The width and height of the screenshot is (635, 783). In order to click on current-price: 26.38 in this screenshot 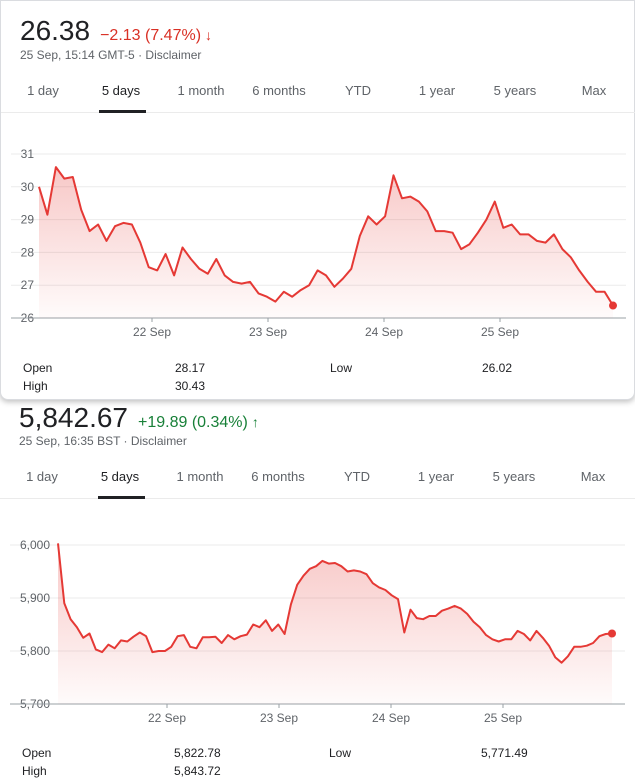, I will do `click(55, 30)`.